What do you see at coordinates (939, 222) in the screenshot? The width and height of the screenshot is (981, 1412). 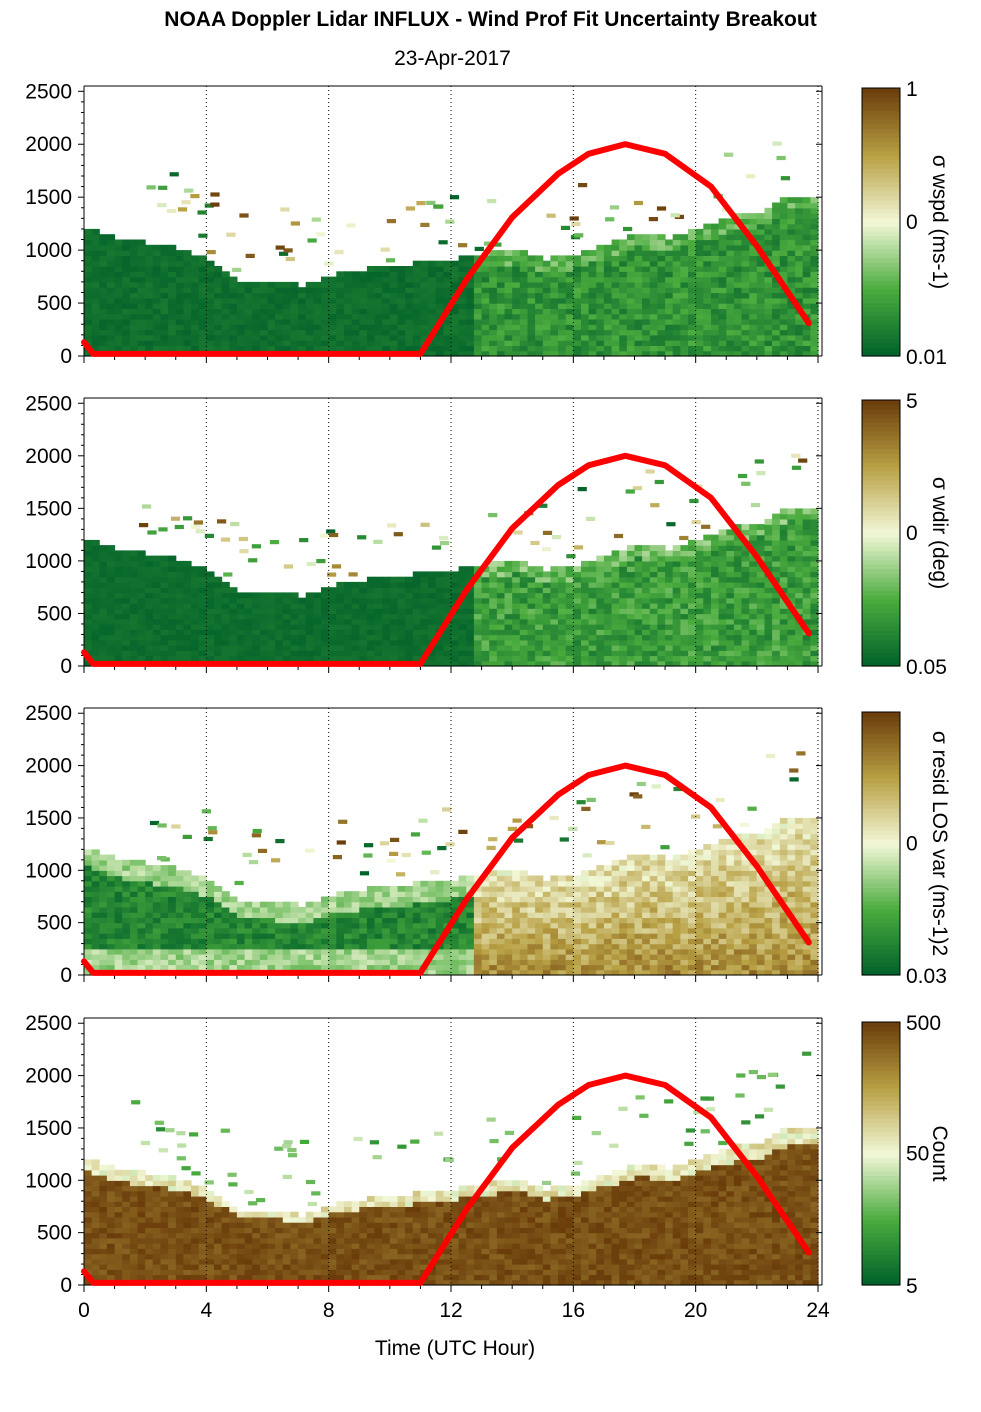 I see `colorbar-label: σ wspd (ms-1)` at bounding box center [939, 222].